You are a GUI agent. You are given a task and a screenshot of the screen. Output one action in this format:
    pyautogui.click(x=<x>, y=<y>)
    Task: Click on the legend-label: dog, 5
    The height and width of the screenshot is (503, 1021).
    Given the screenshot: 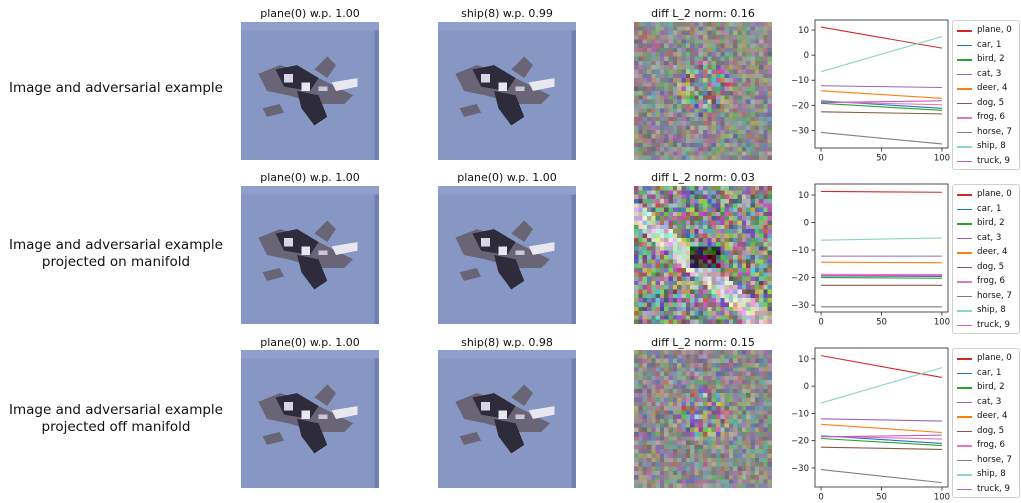 What is the action you would take?
    pyautogui.click(x=991, y=266)
    